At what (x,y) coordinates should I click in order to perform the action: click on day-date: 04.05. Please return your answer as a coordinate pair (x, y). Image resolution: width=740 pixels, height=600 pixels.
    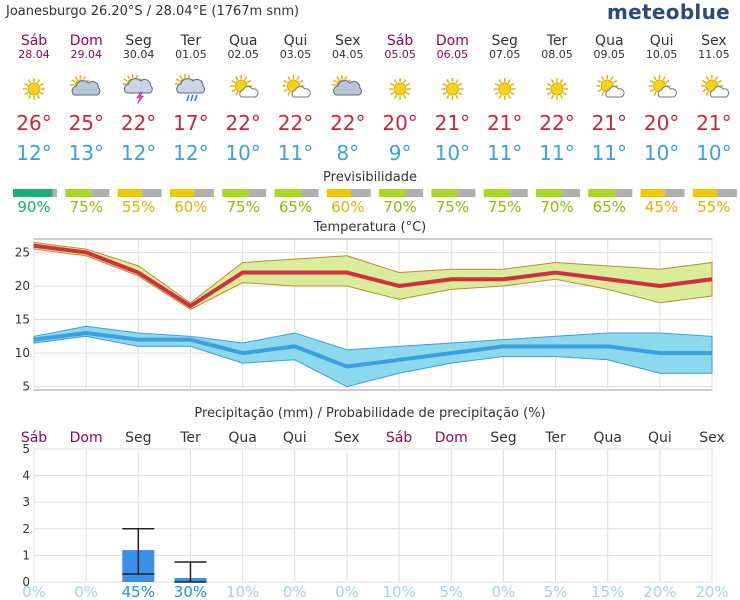
    Looking at the image, I should click on (348, 54).